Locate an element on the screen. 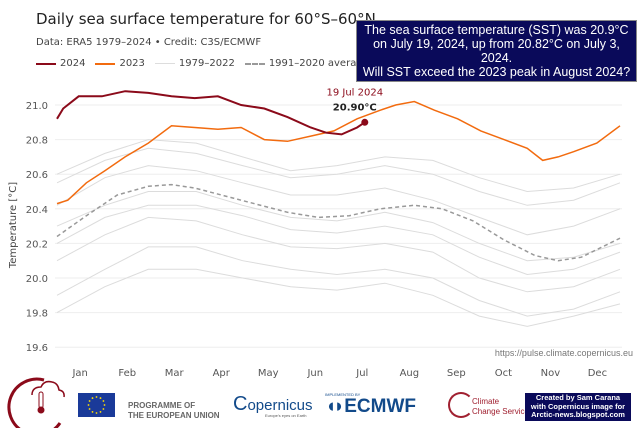  legend-2023: 2023 is located at coordinates (120, 63).